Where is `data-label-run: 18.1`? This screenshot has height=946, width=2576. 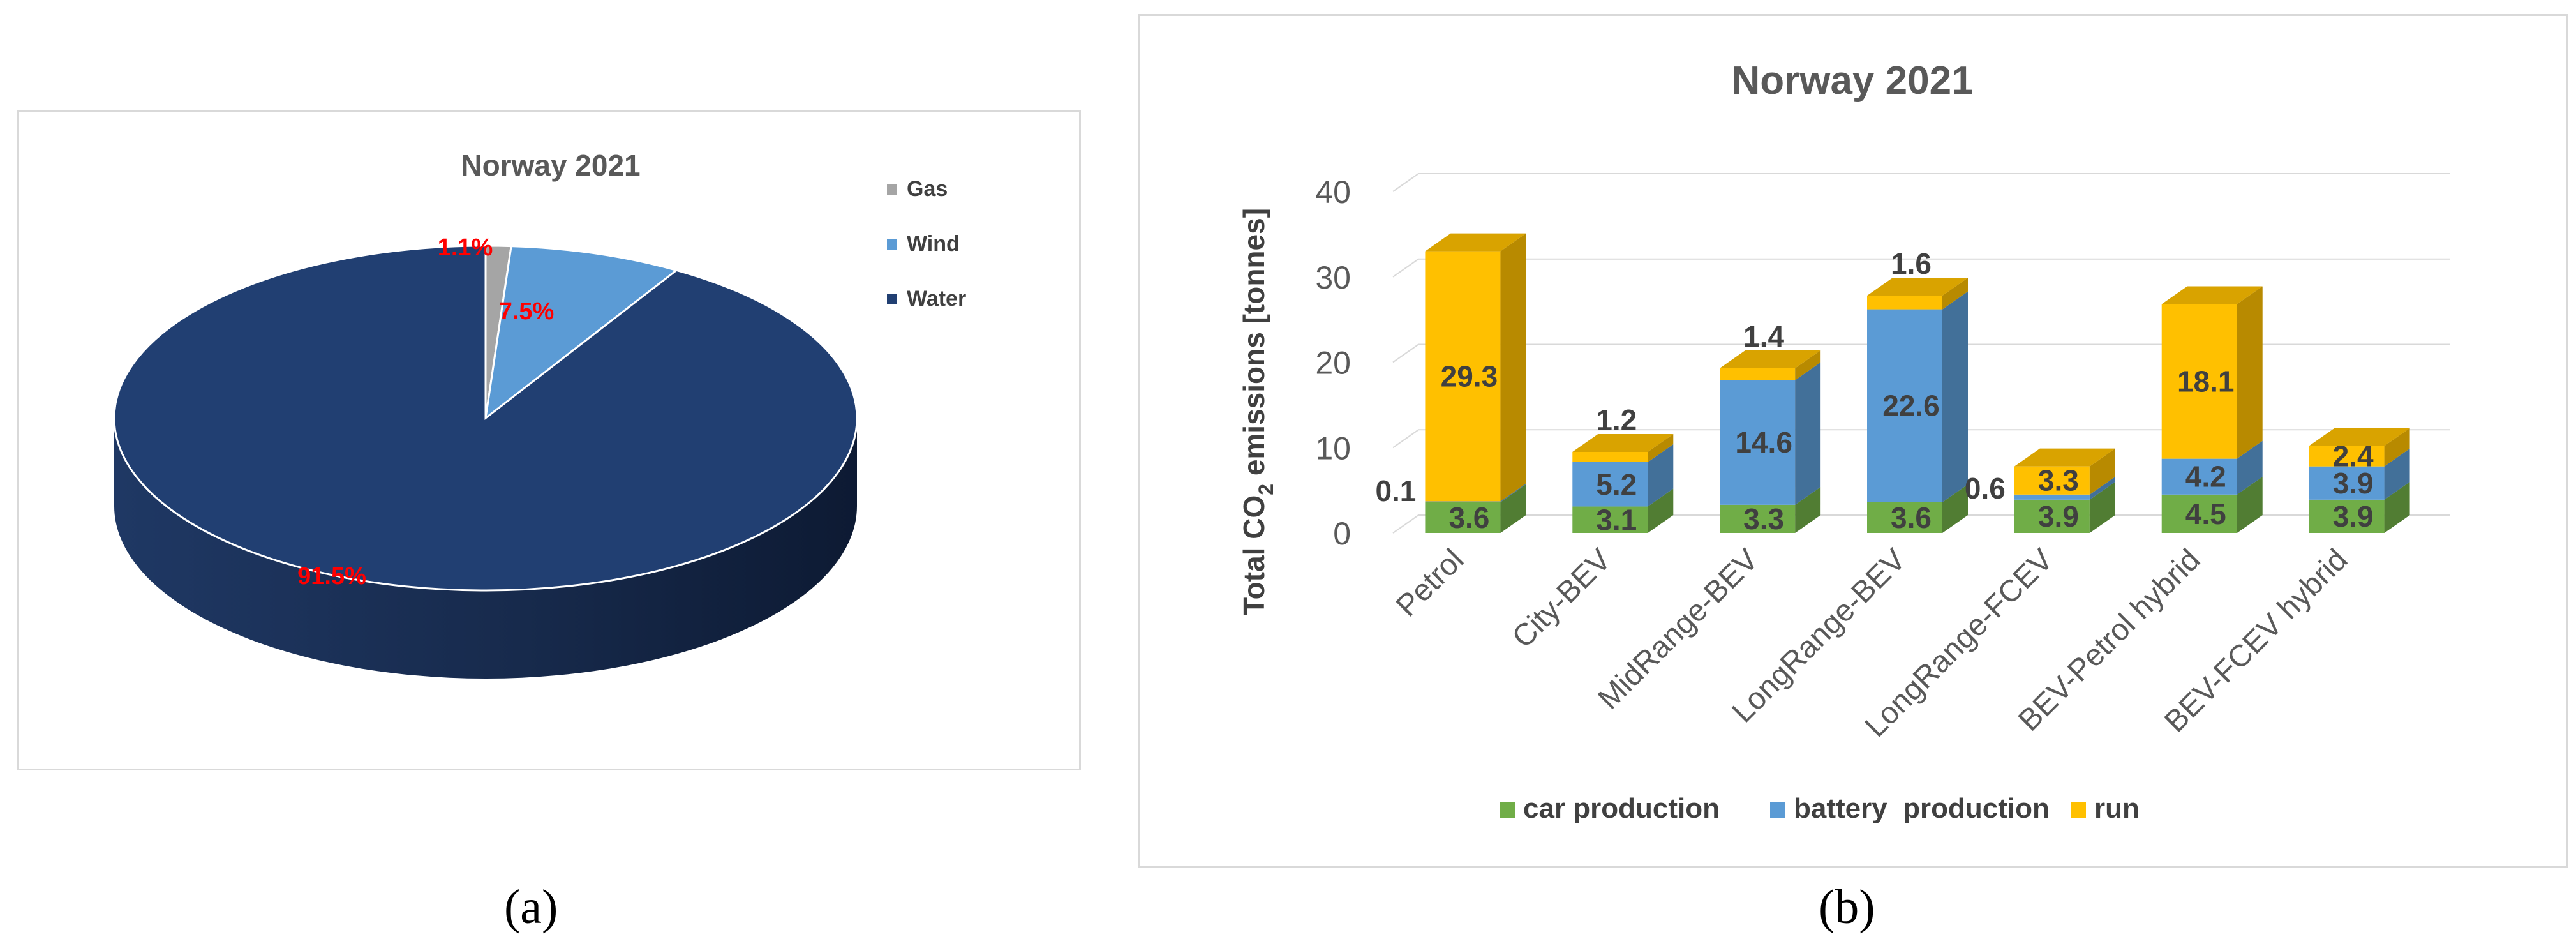 data-label-run: 18.1 is located at coordinates (2206, 381).